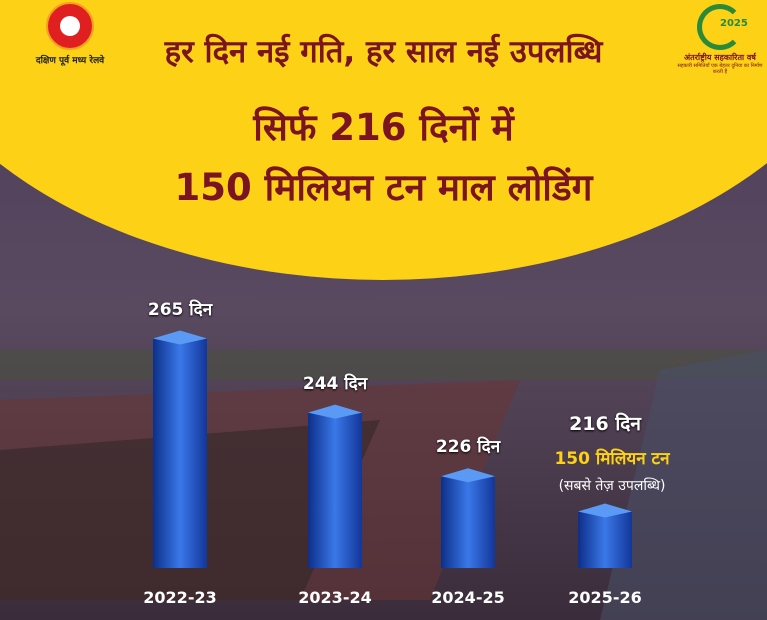 Image resolution: width=767 pixels, height=620 pixels. Describe the element at coordinates (734, 23) in the screenshot. I see `logo-year: 2025` at that location.